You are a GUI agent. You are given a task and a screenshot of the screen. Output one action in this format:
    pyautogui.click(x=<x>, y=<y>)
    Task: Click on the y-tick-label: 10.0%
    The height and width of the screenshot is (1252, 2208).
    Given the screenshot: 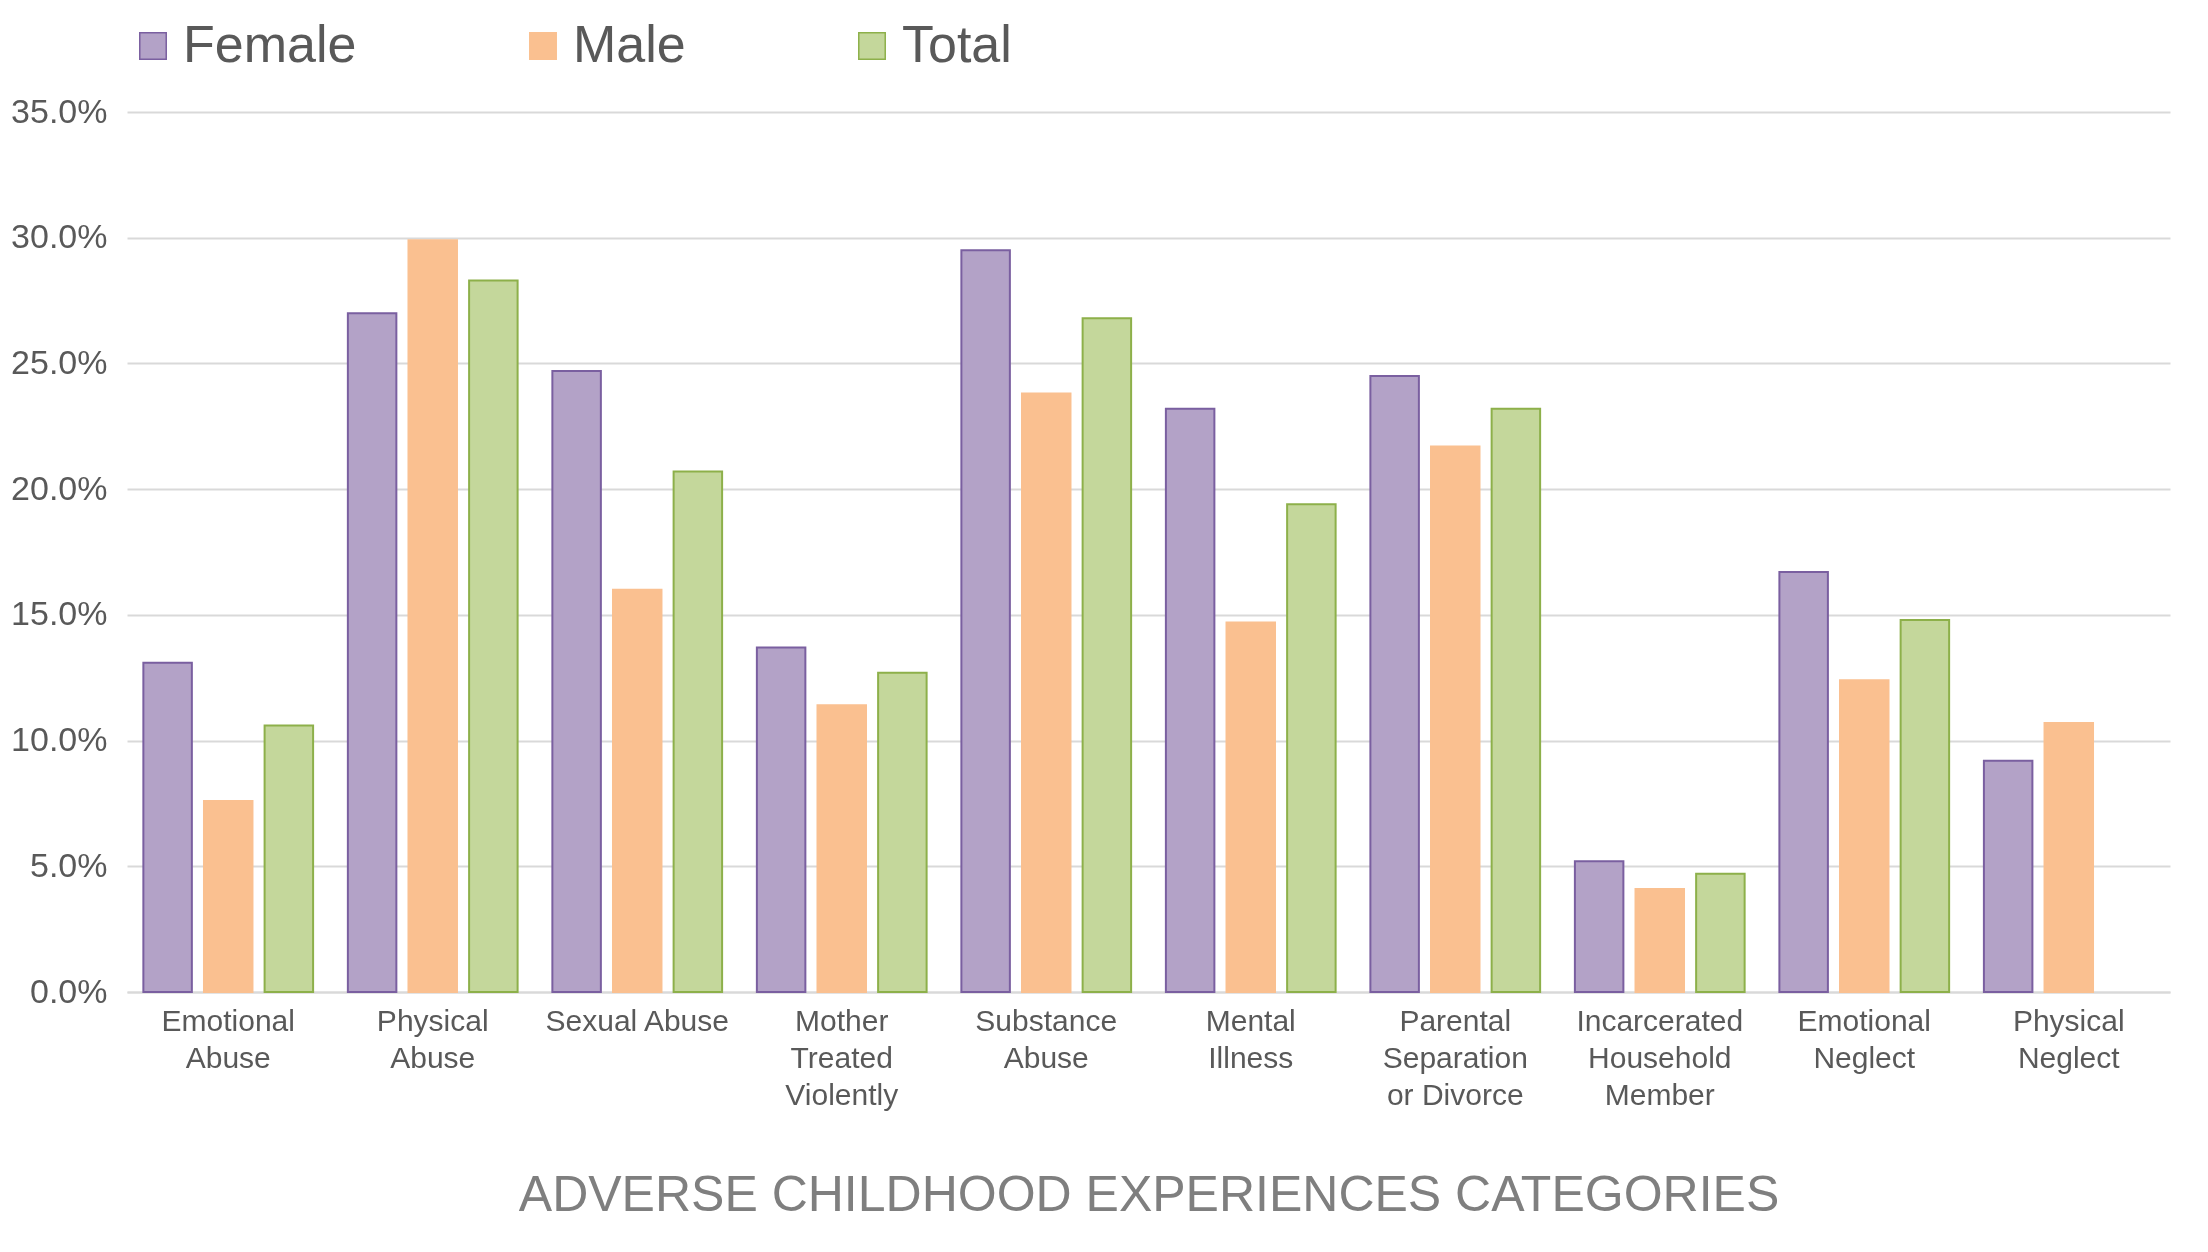 What is the action you would take?
    pyautogui.click(x=59, y=739)
    